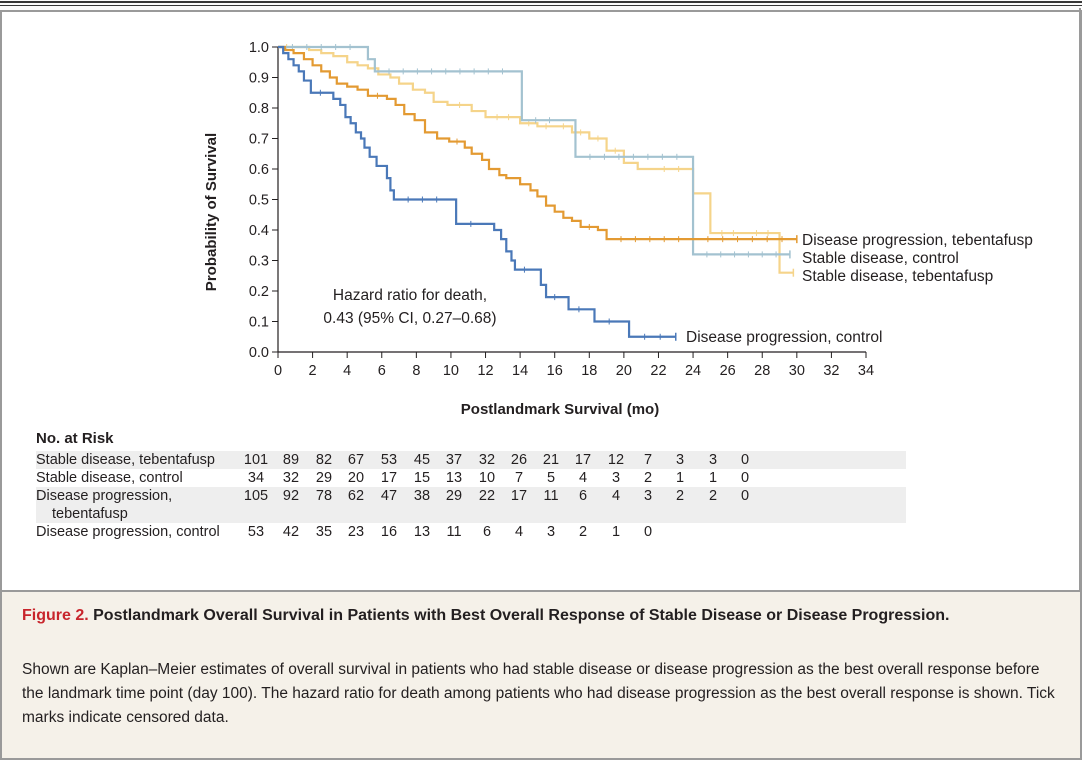 The image size is (1082, 760). What do you see at coordinates (90, 514) in the screenshot?
I see `risk-row-label-cont: tebentafusp` at bounding box center [90, 514].